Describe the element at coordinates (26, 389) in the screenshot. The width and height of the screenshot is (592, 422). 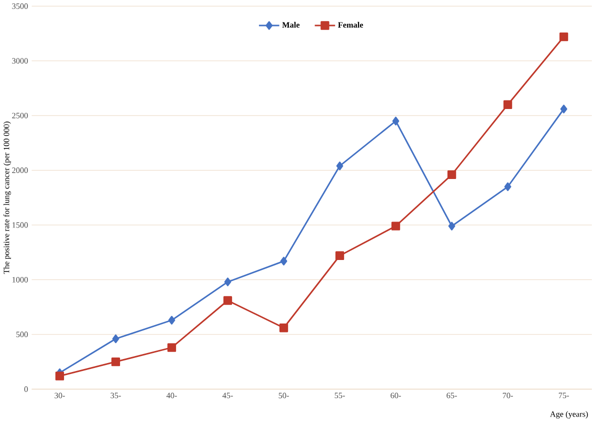
I see `y-tick-label: 0` at that location.